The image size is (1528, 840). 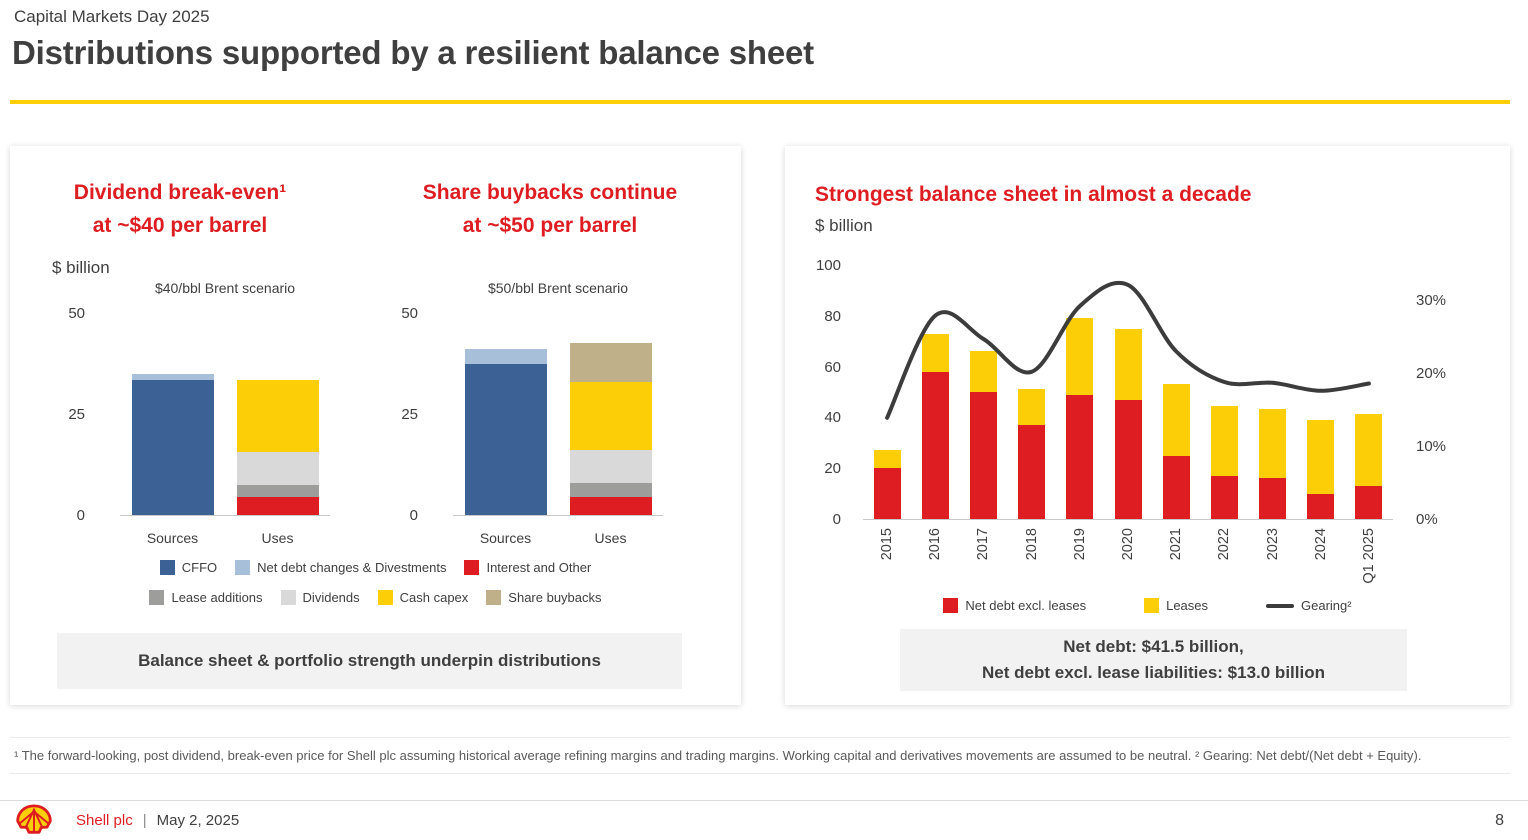 I want to click on bar-2024, so click(x=1321, y=469).